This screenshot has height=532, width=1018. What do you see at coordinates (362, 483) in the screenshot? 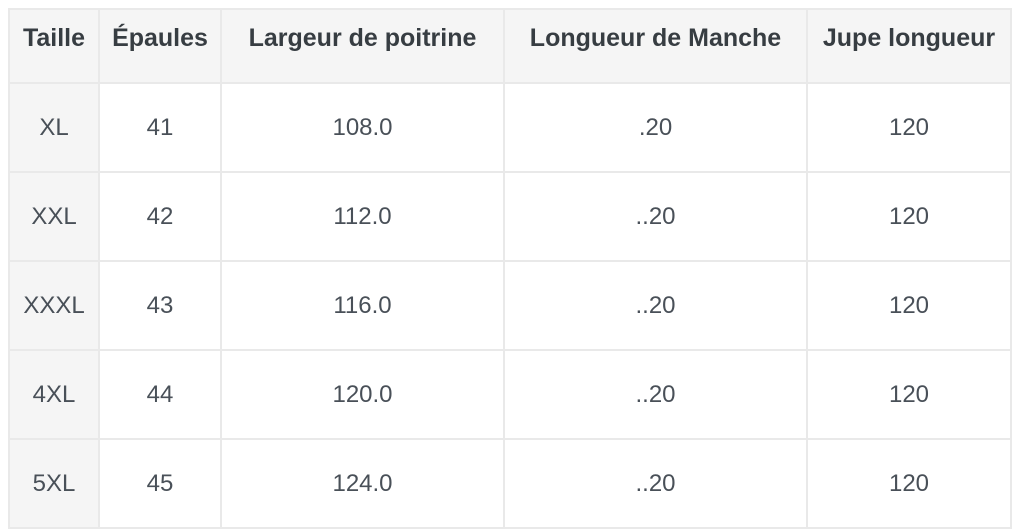
I see `table-cell: 124.0` at bounding box center [362, 483].